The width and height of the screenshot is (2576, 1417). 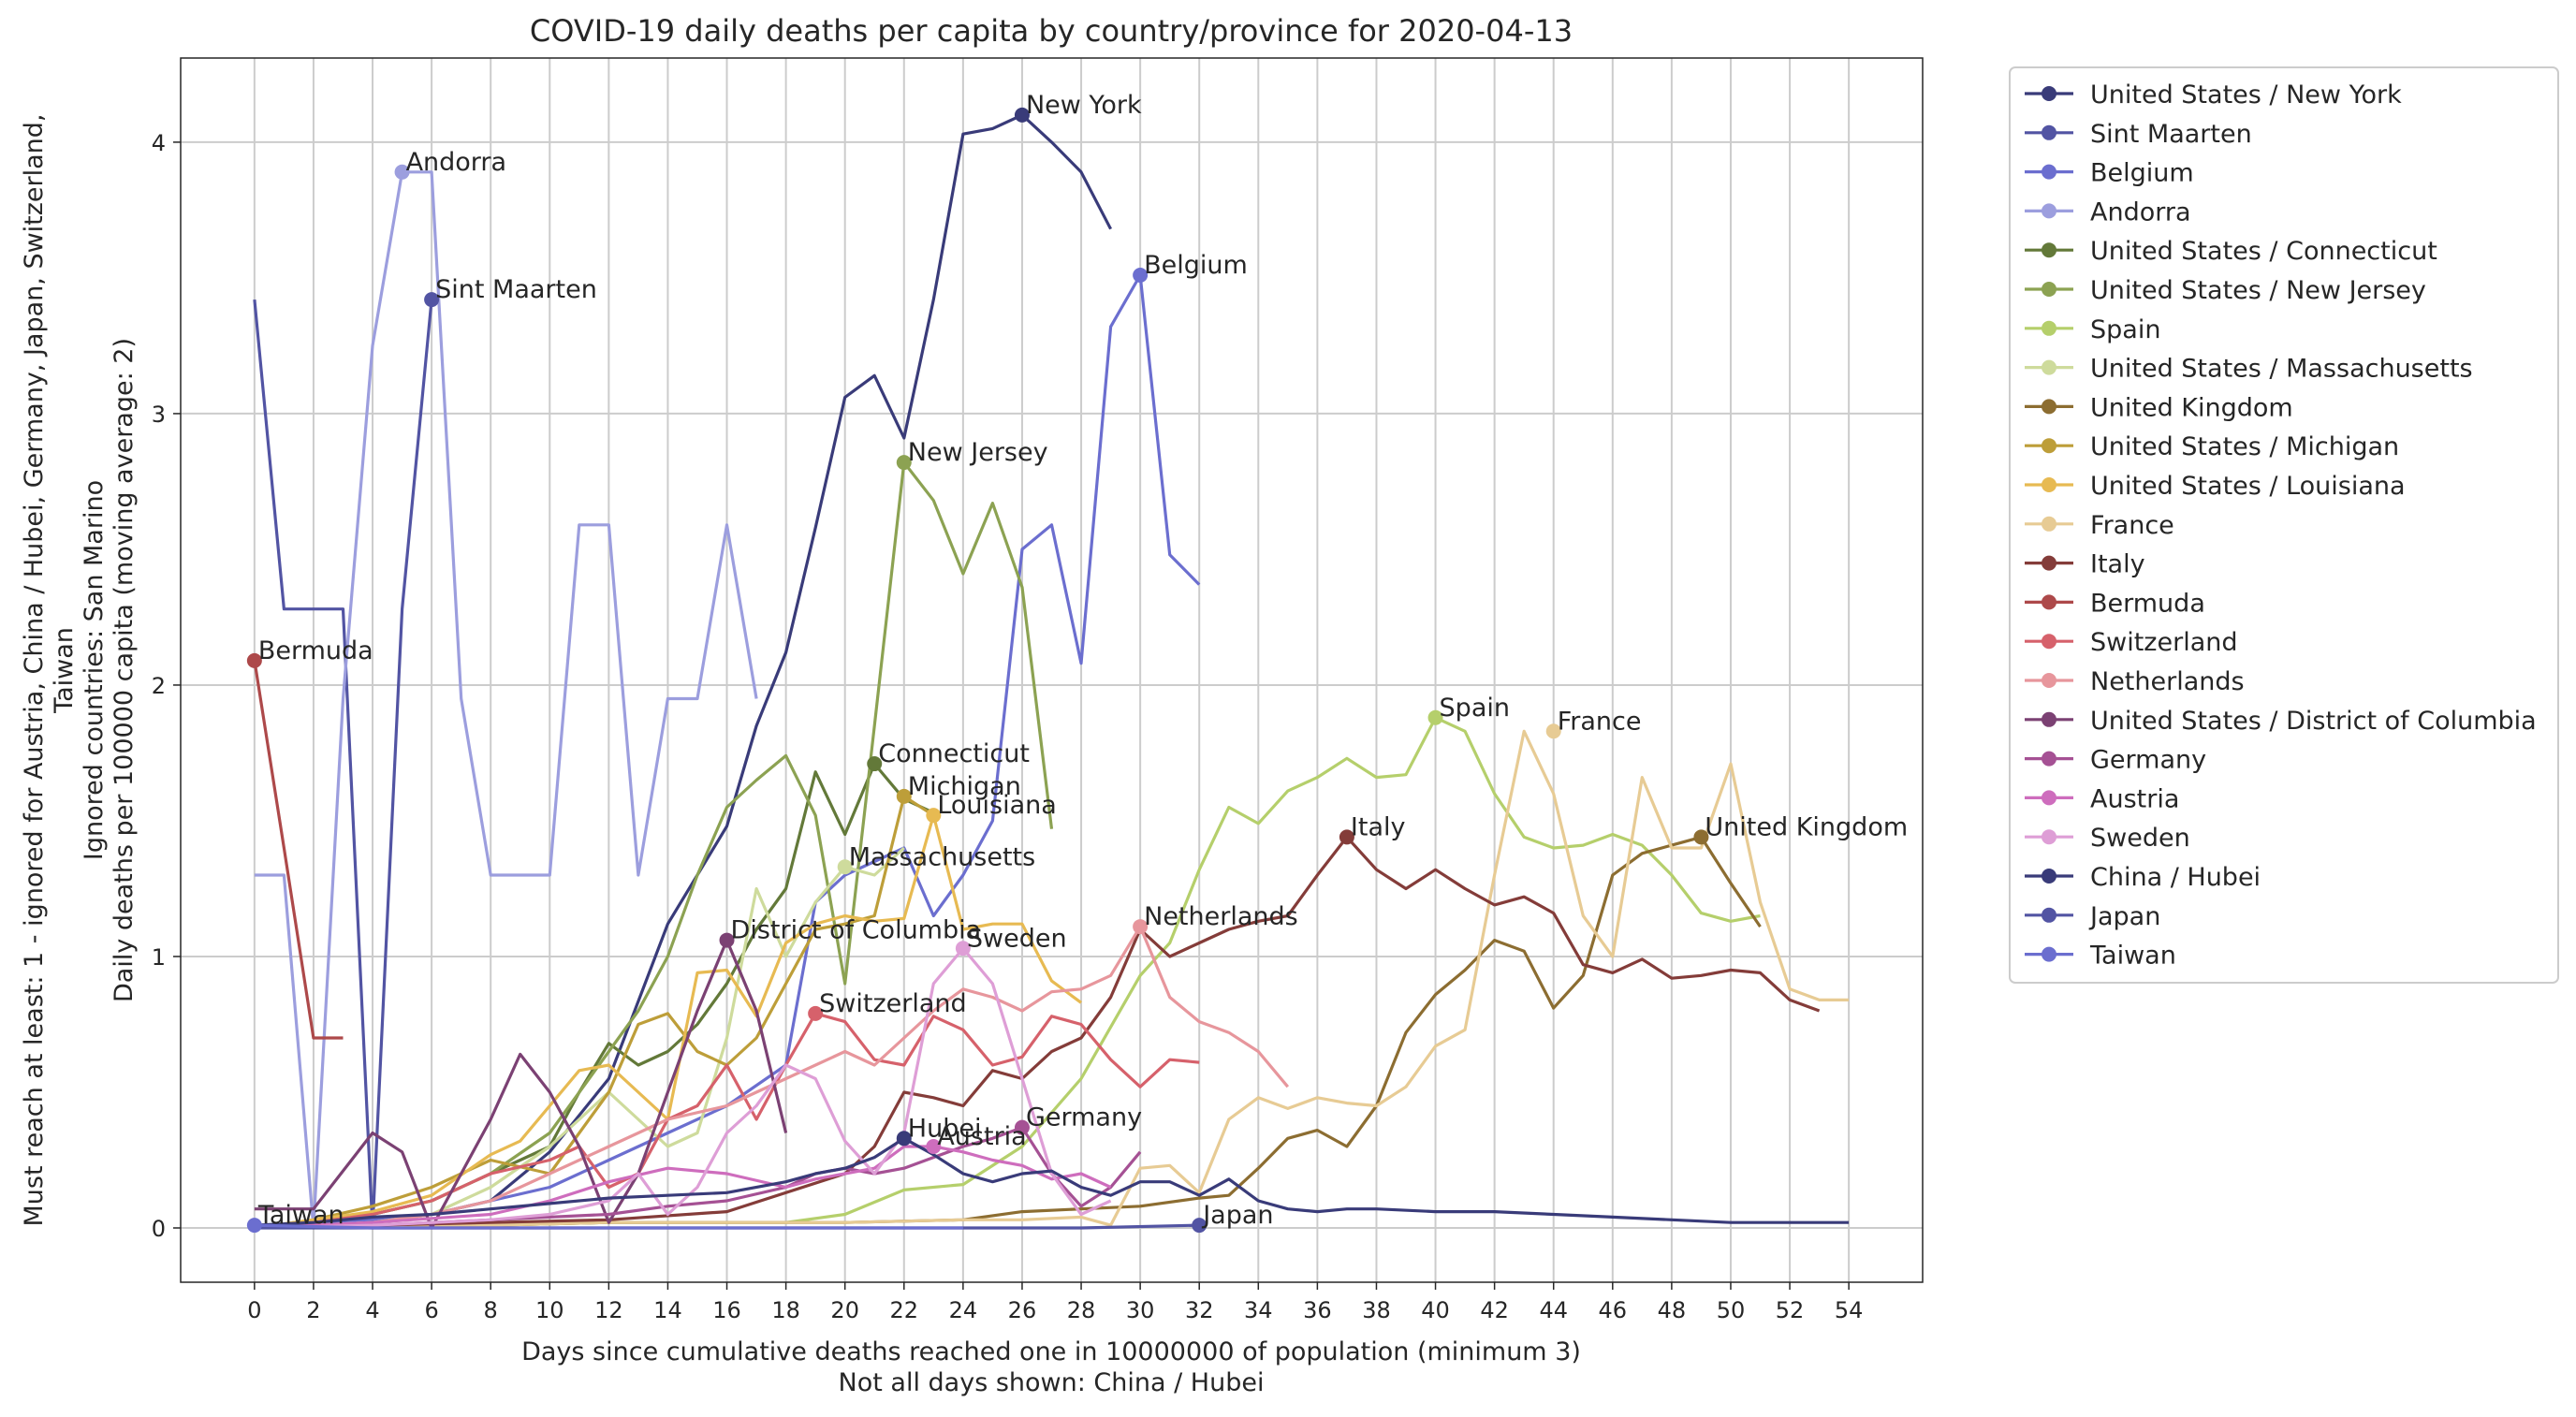 What do you see at coordinates (2125, 329) in the screenshot?
I see `legend-entry-label: Spain` at bounding box center [2125, 329].